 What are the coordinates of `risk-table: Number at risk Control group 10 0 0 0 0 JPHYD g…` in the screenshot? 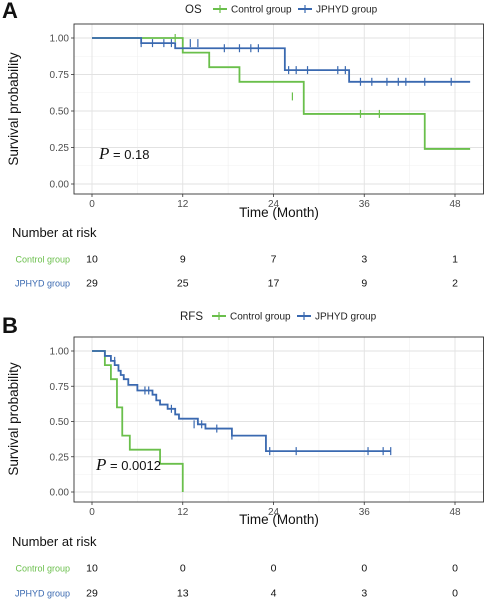 It's located at (235, 567).